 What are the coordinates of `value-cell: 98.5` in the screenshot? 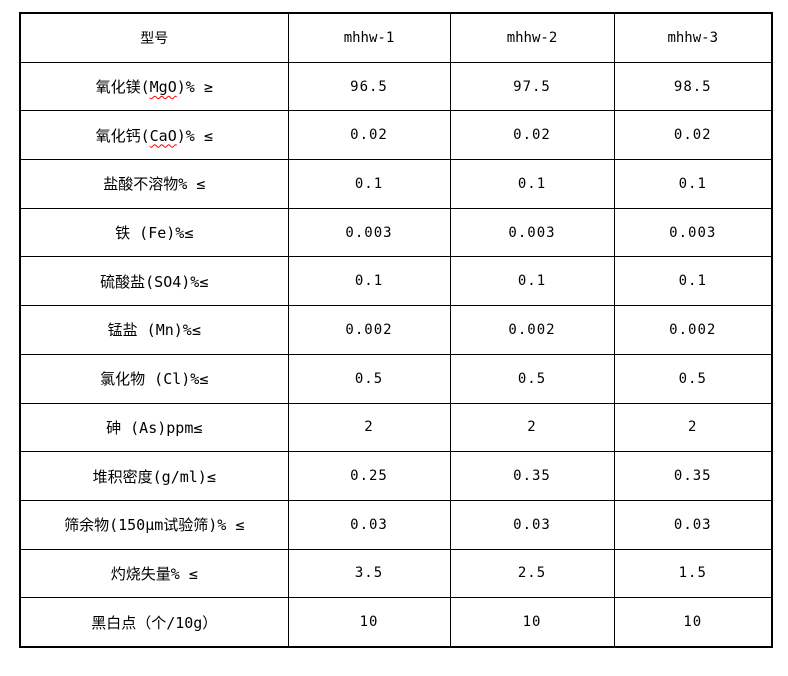 It's located at (693, 86).